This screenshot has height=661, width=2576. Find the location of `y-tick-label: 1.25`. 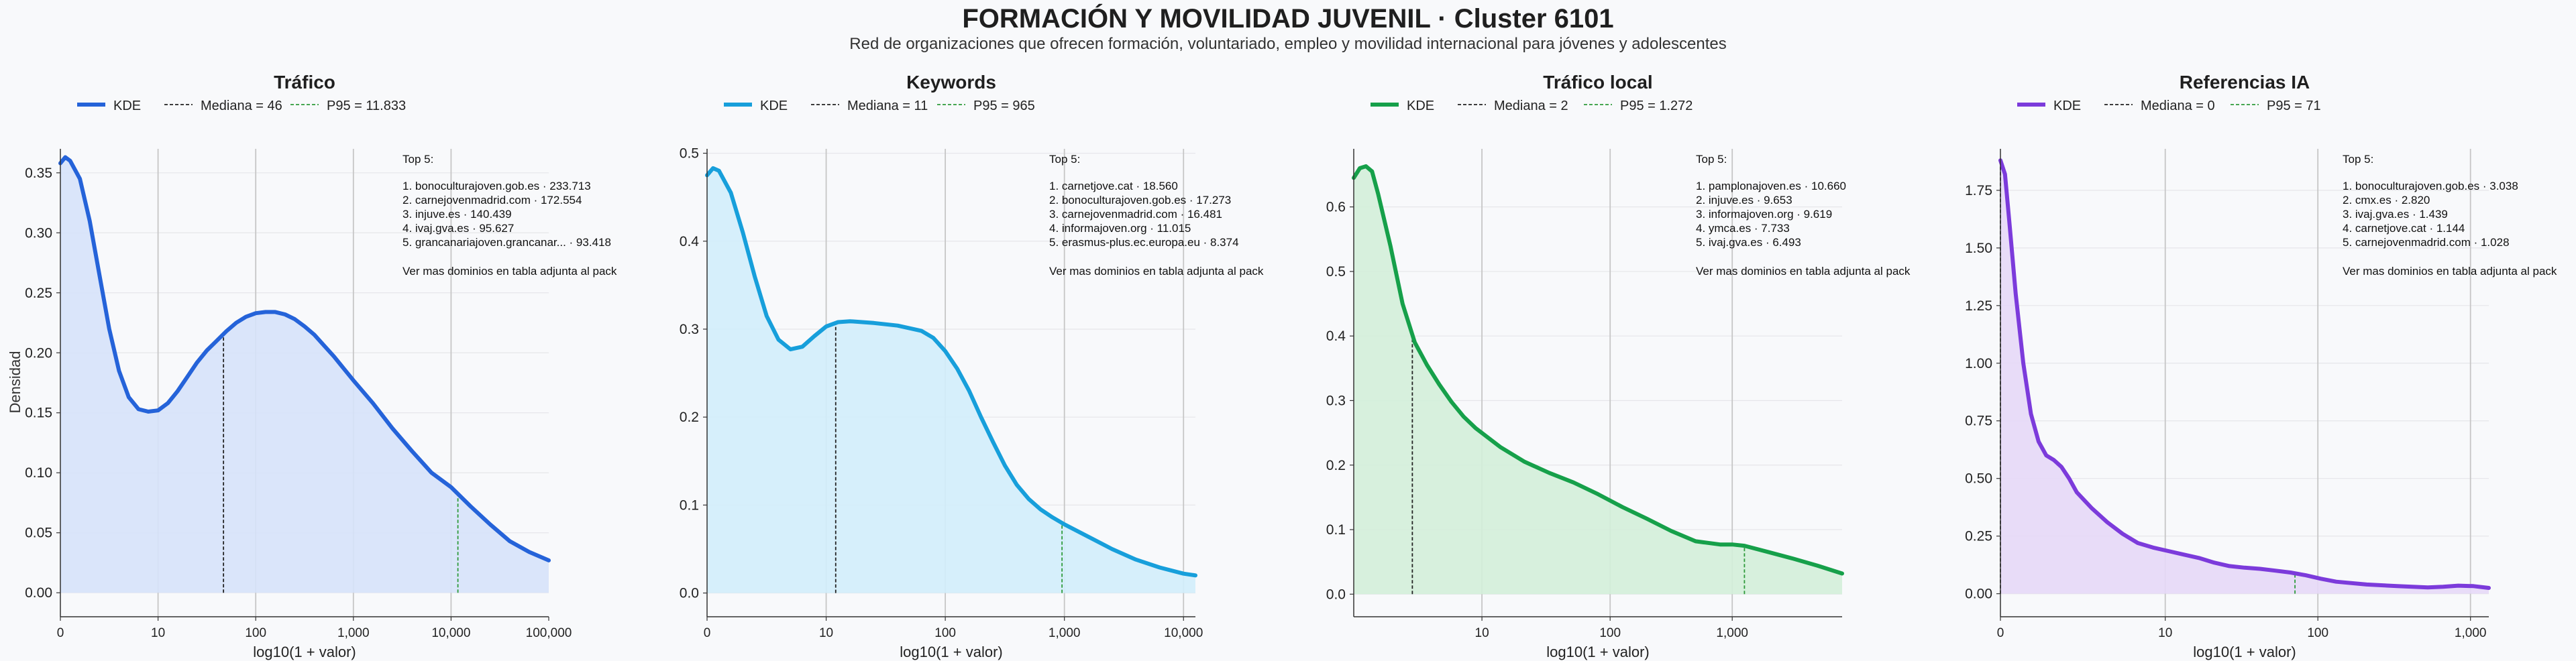

y-tick-label: 1.25 is located at coordinates (1978, 306).